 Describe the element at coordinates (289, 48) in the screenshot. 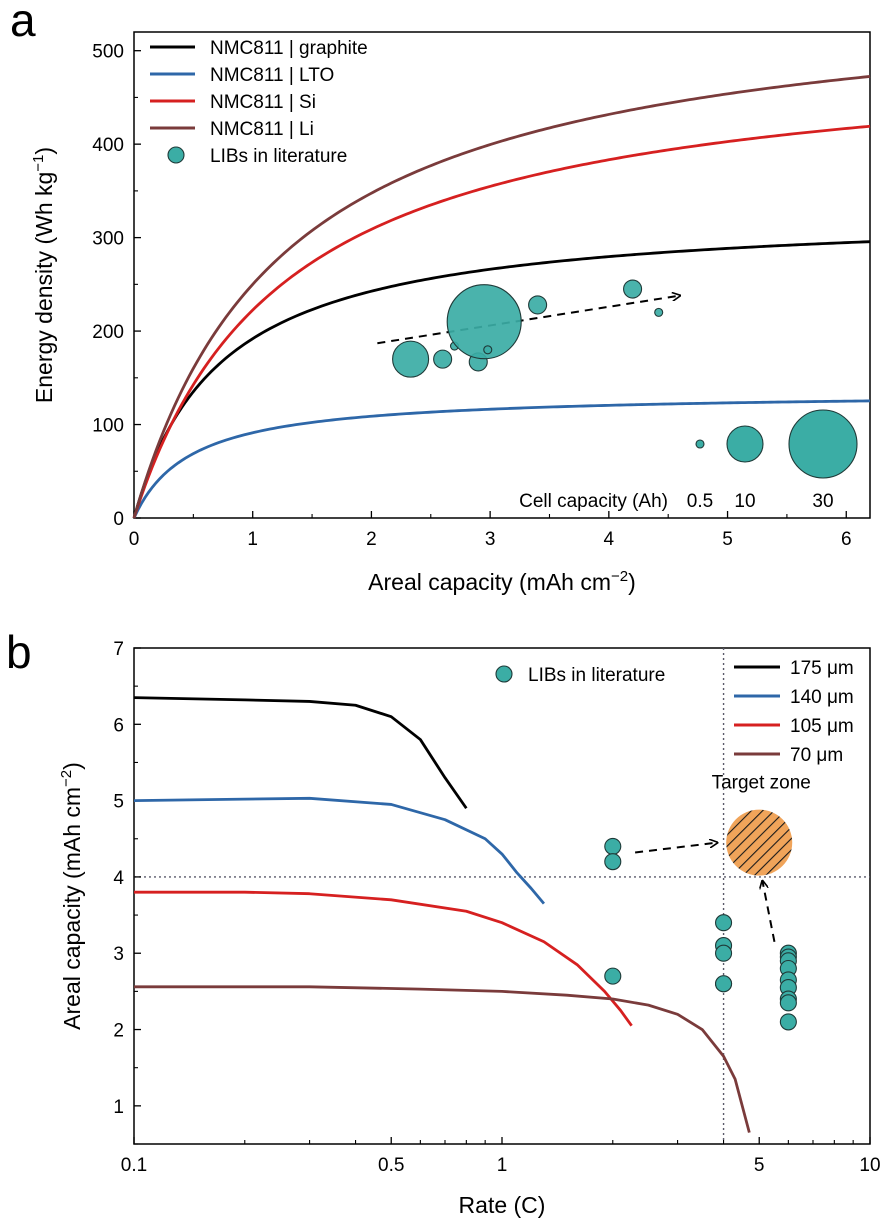

I see `legend-label-0: NMC811 | graphite` at that location.